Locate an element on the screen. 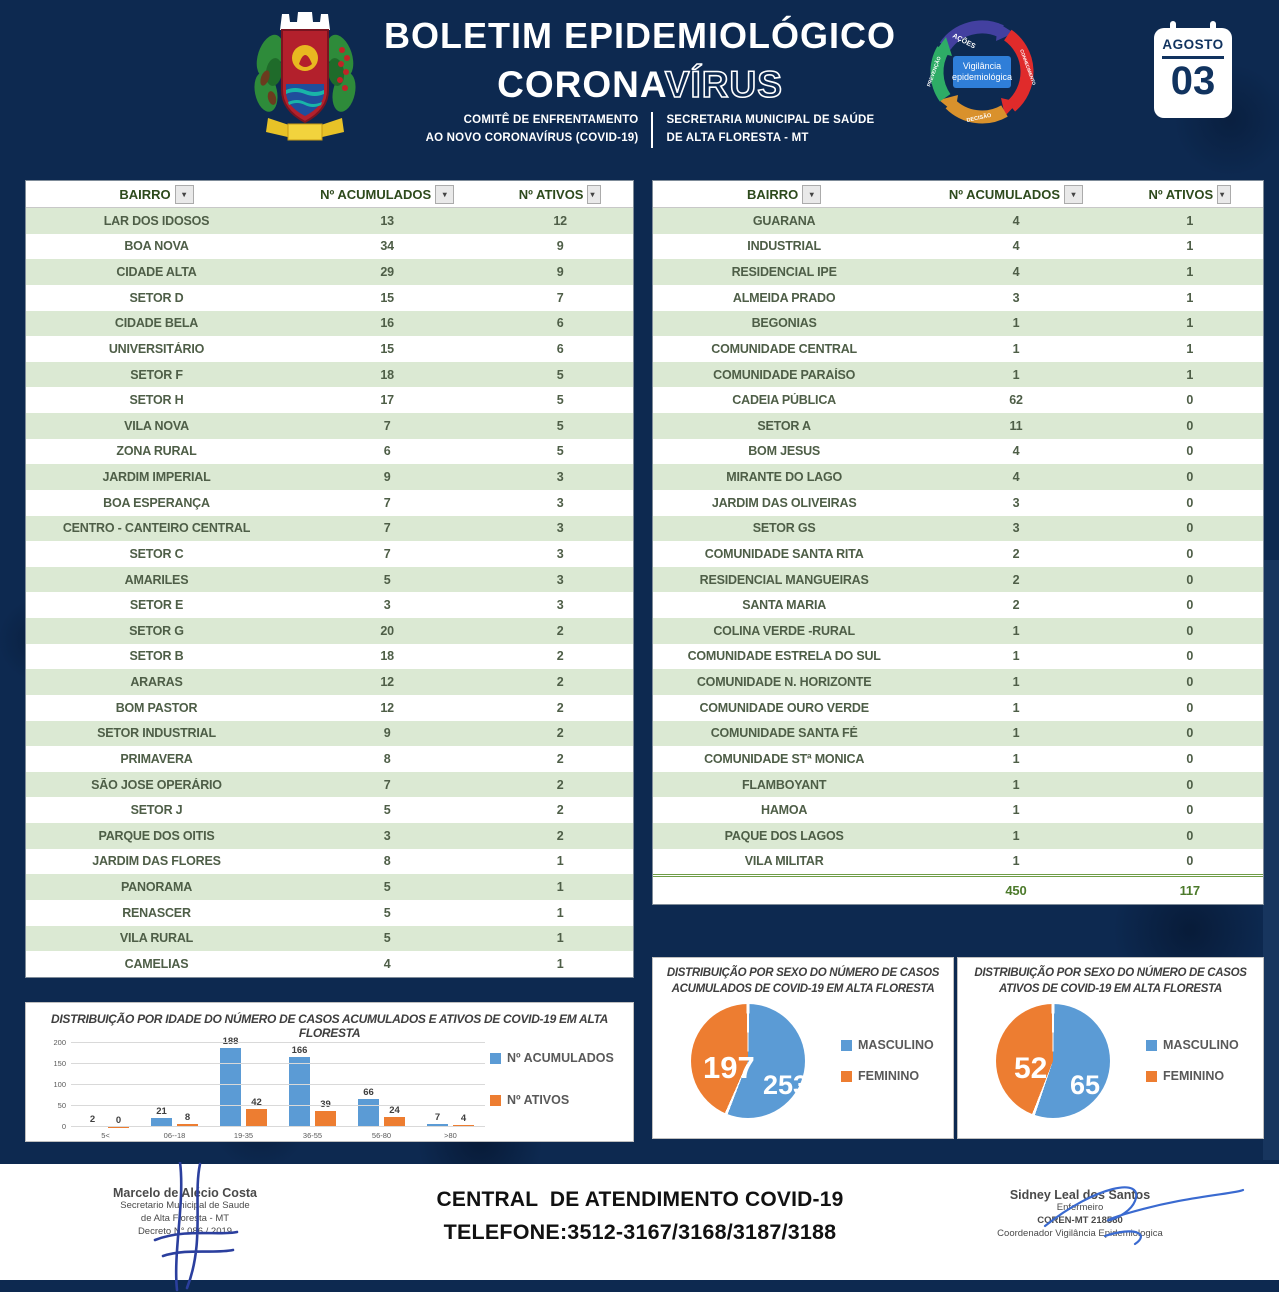 This screenshot has height=1292, width=1279. table-row: LAR DOS IDOSOS 13 12 is located at coordinates (329, 221).